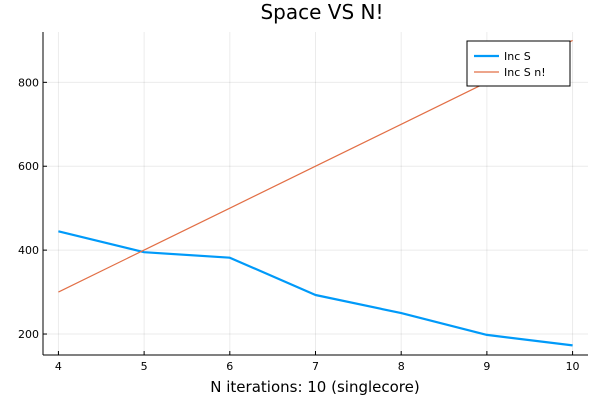 The height and width of the screenshot is (400, 600). Describe the element at coordinates (525, 72) in the screenshot. I see `legend-label: Inc S n!` at that location.